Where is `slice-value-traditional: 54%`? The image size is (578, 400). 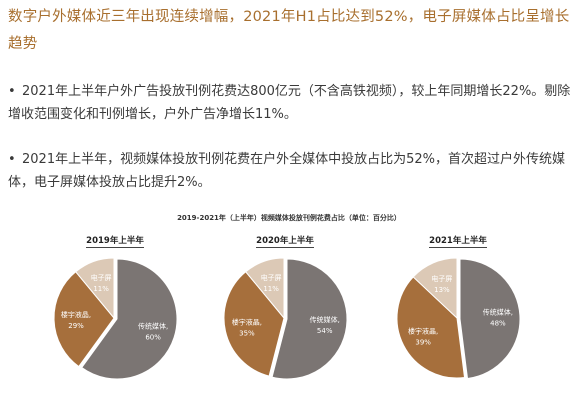
slice-value-traditional: 54% is located at coordinates (325, 331).